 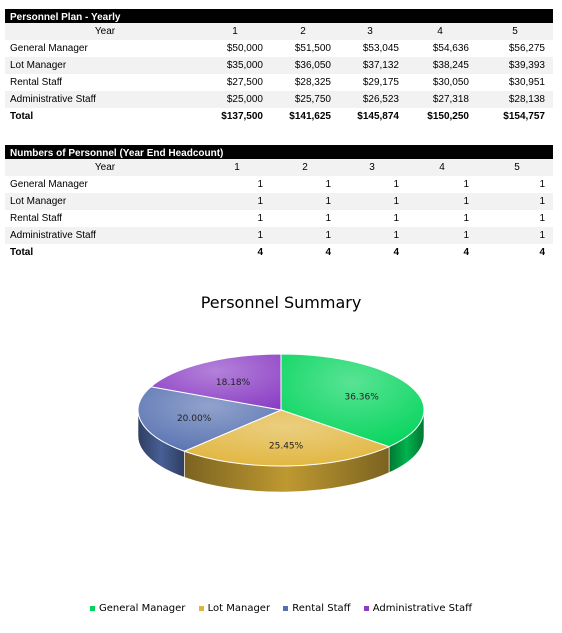 I want to click on legend-item-rental-staff: Rental Staff, so click(x=317, y=608).